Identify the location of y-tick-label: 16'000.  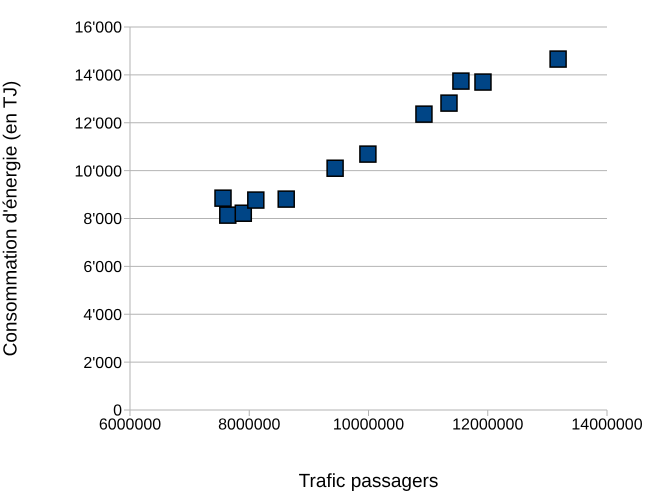
(98, 28).